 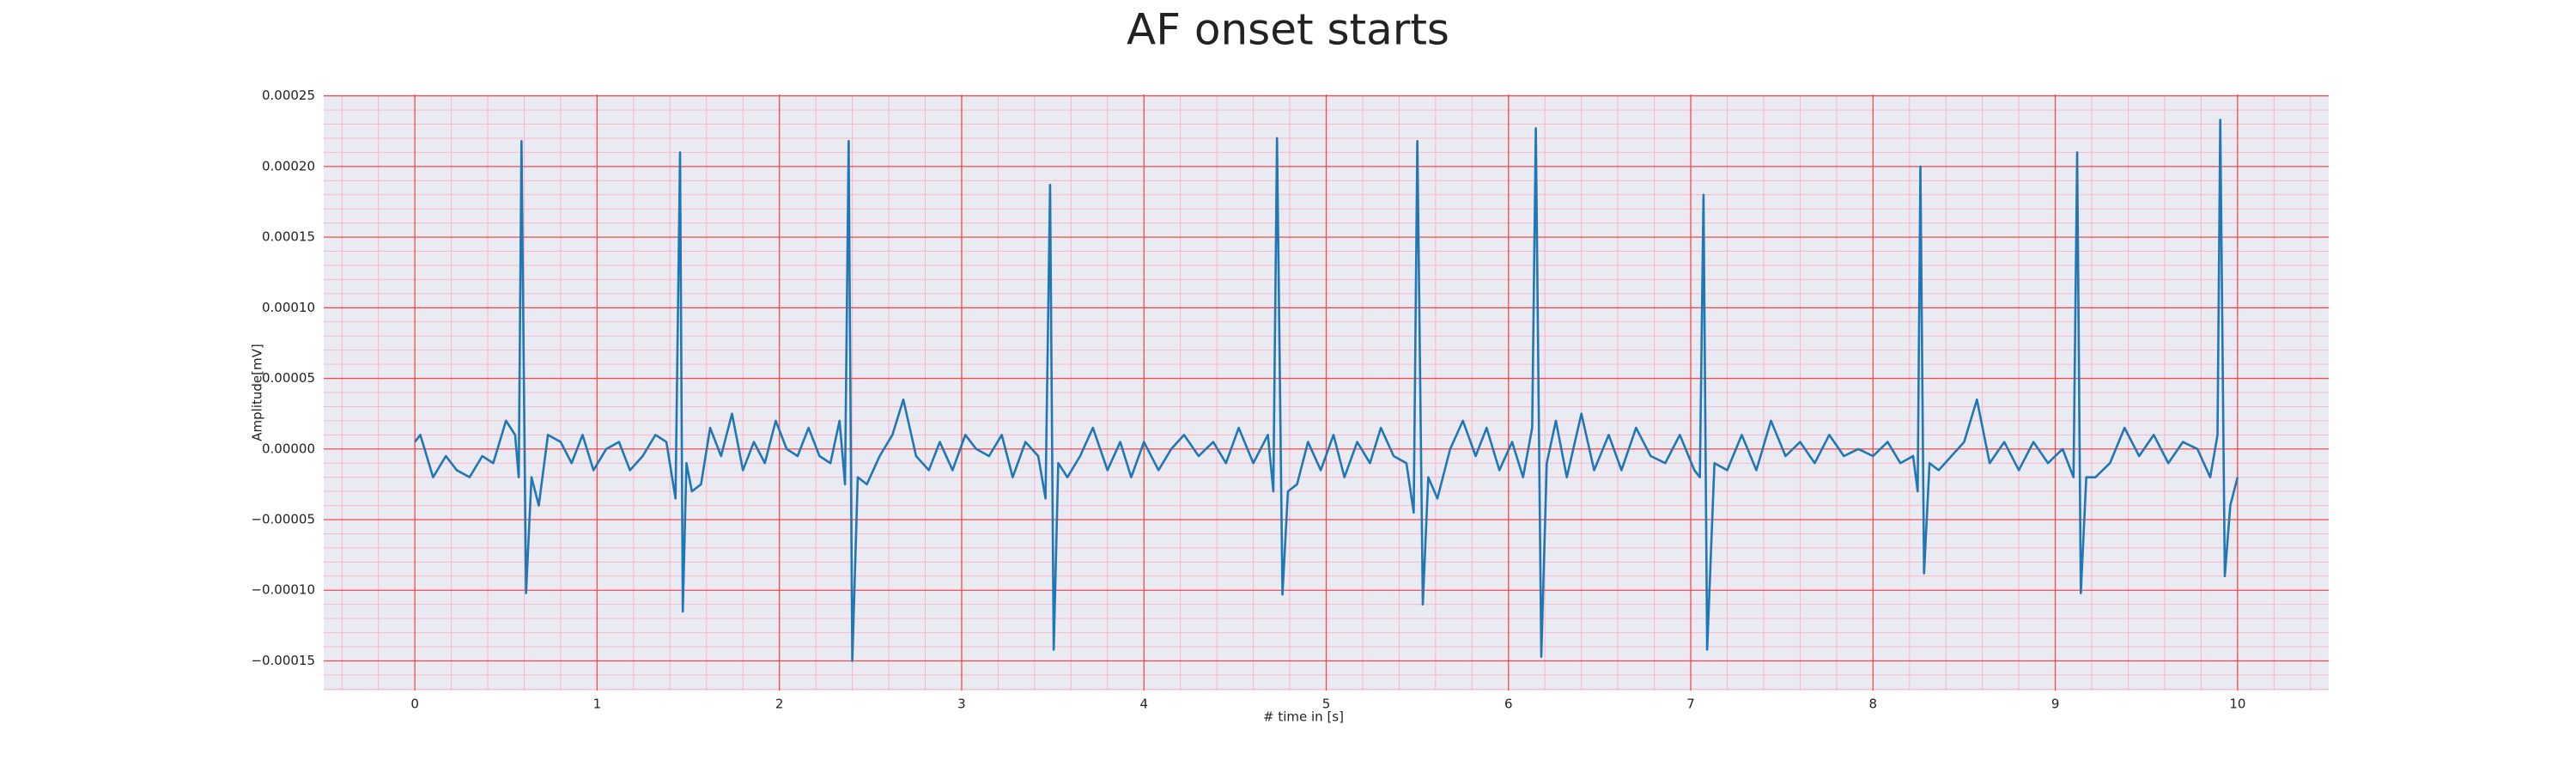 I want to click on x-axis-label: # time in [s], so click(x=1303, y=717).